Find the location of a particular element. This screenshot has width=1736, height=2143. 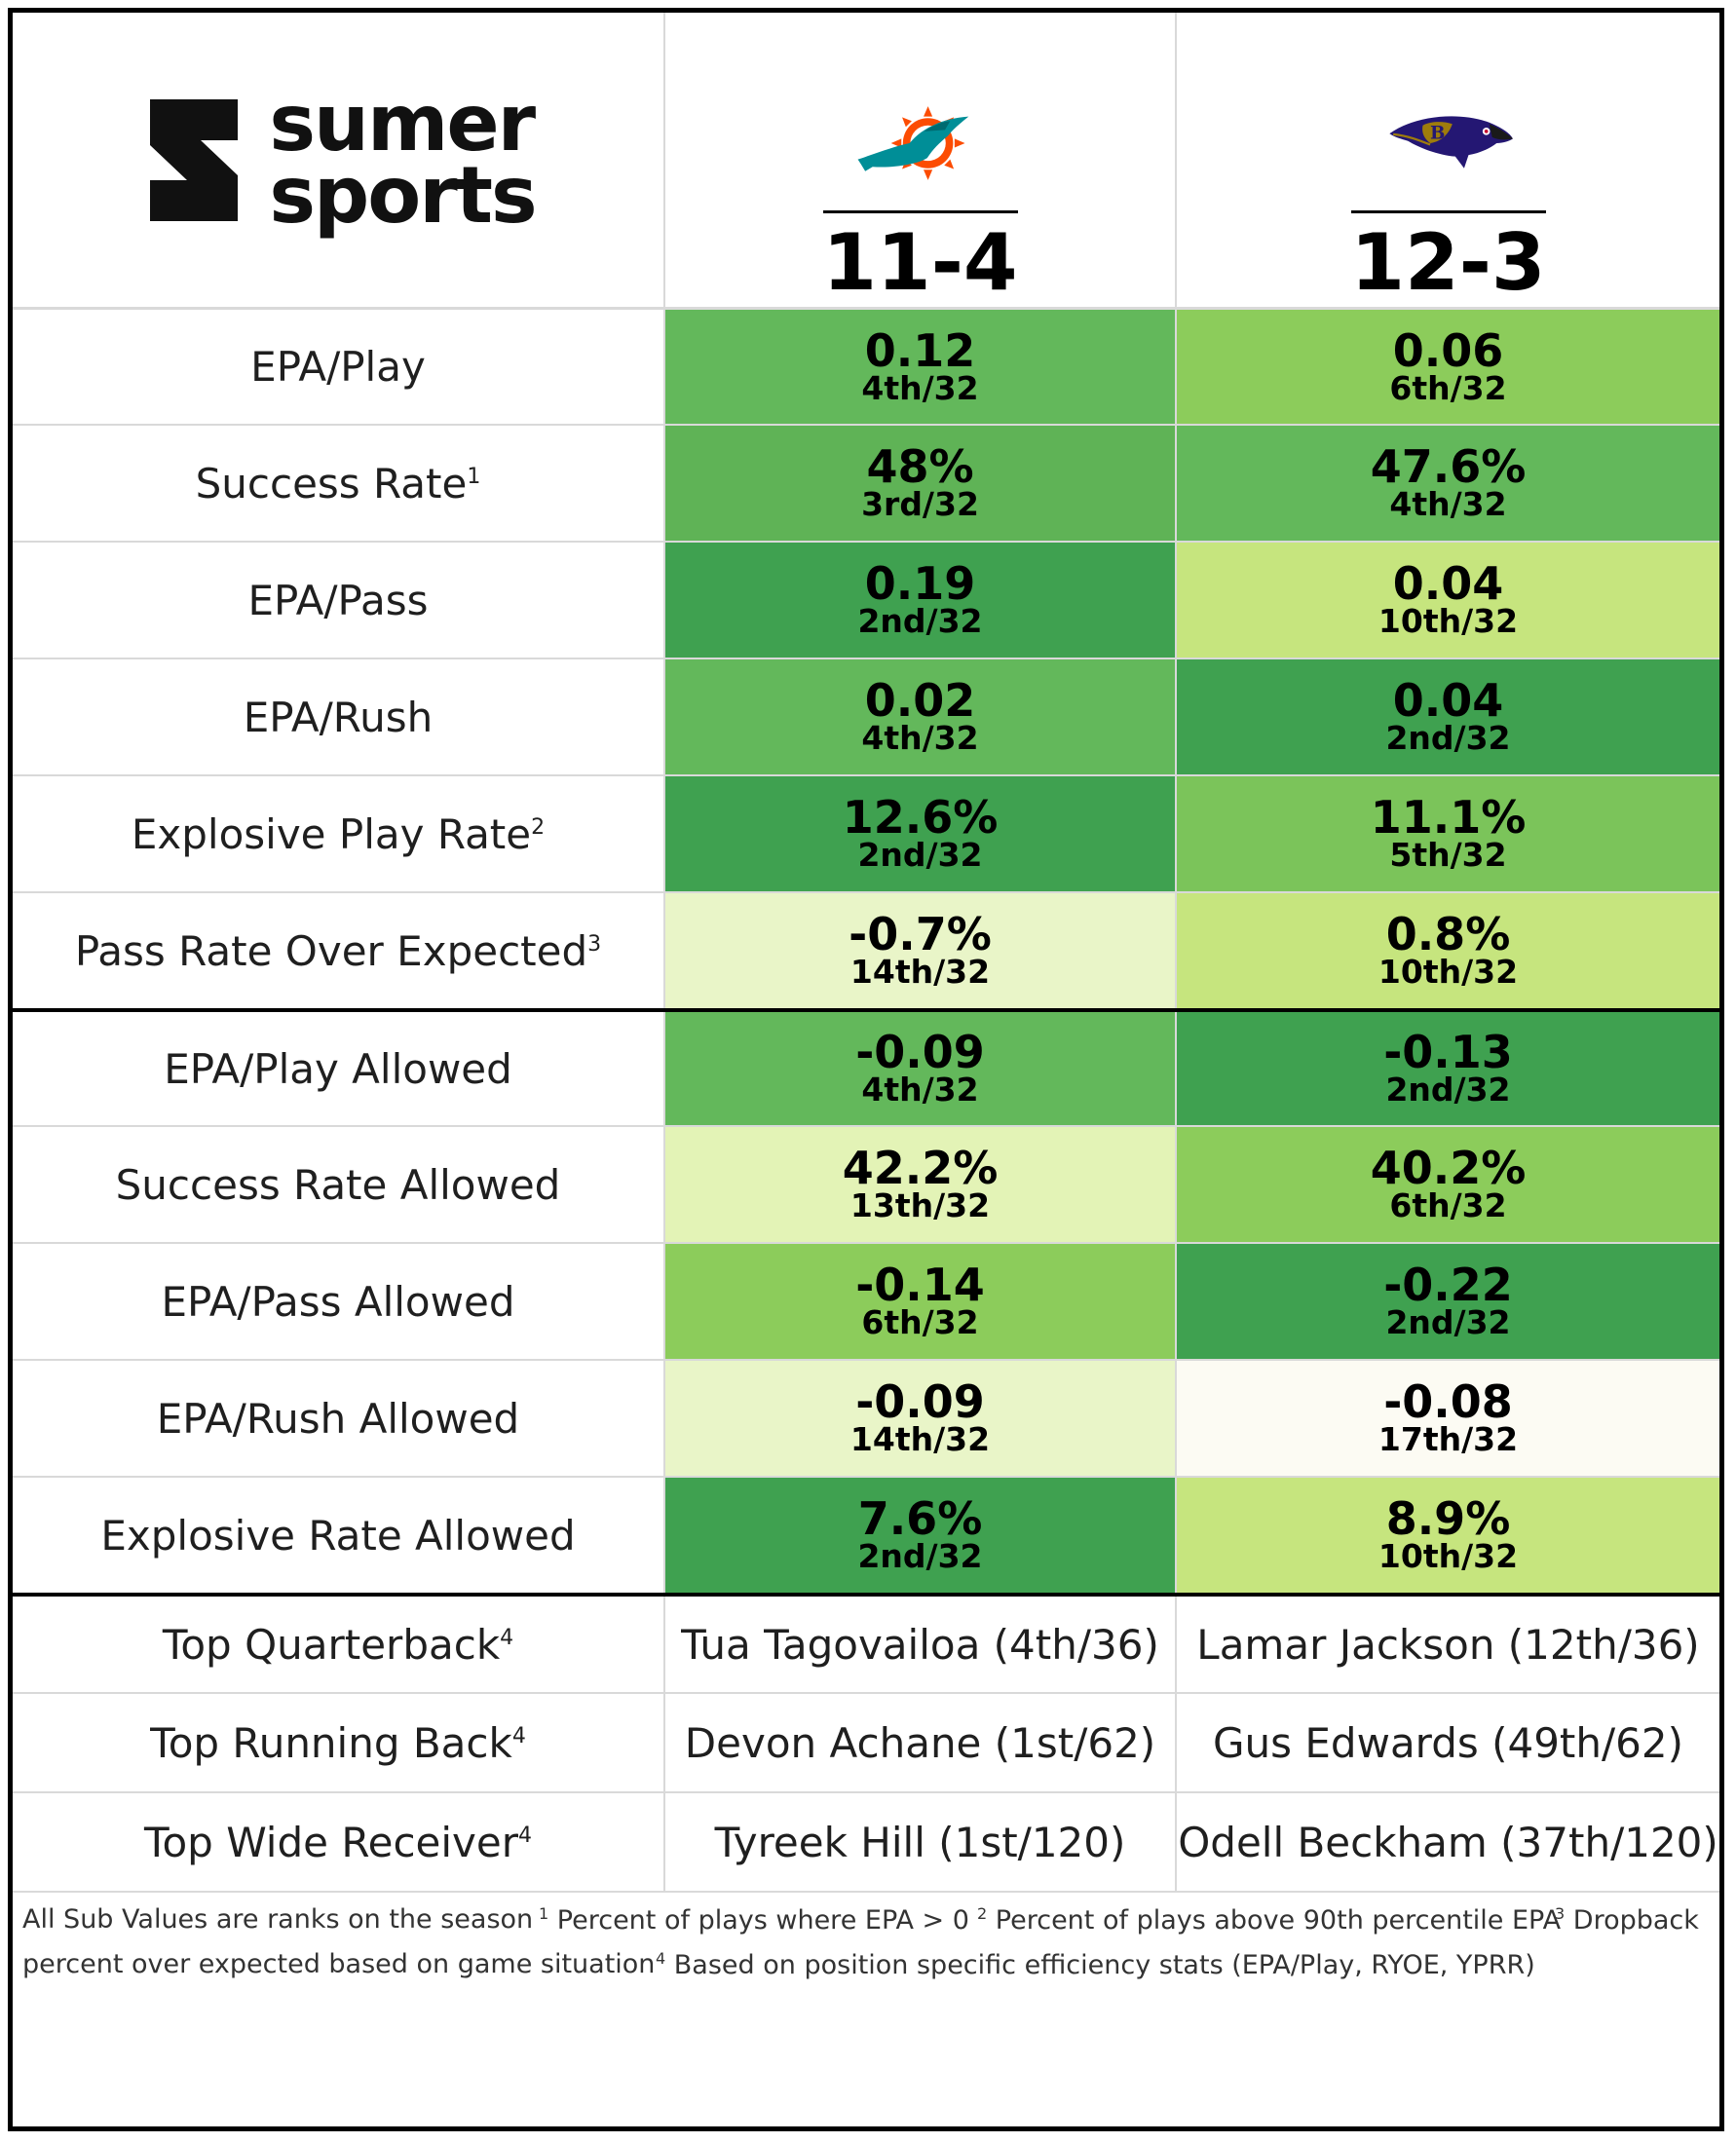

sumer-sports-logo: sumer sports is located at coordinates (339, 159).